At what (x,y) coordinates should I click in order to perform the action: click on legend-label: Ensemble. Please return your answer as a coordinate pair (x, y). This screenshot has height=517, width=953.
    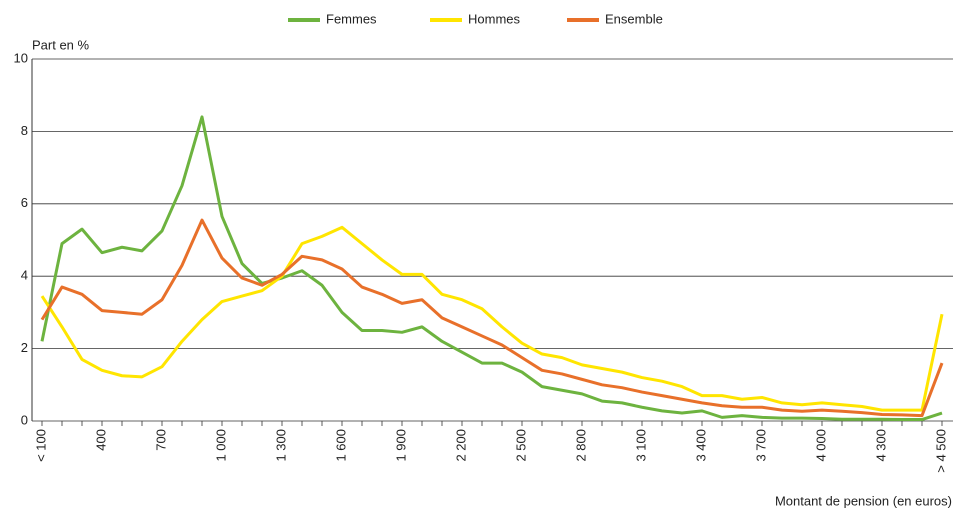
    Looking at the image, I should click on (634, 18).